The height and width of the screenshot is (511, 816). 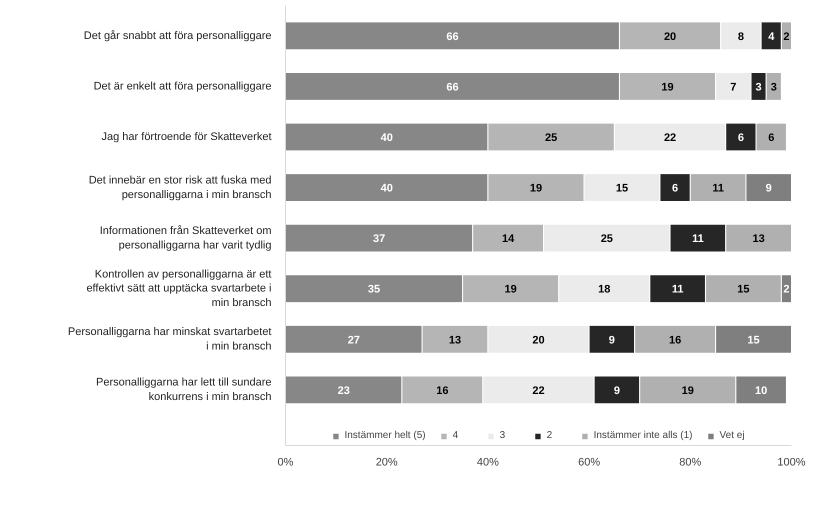 I want to click on x-tick-label: 20%, so click(x=387, y=462).